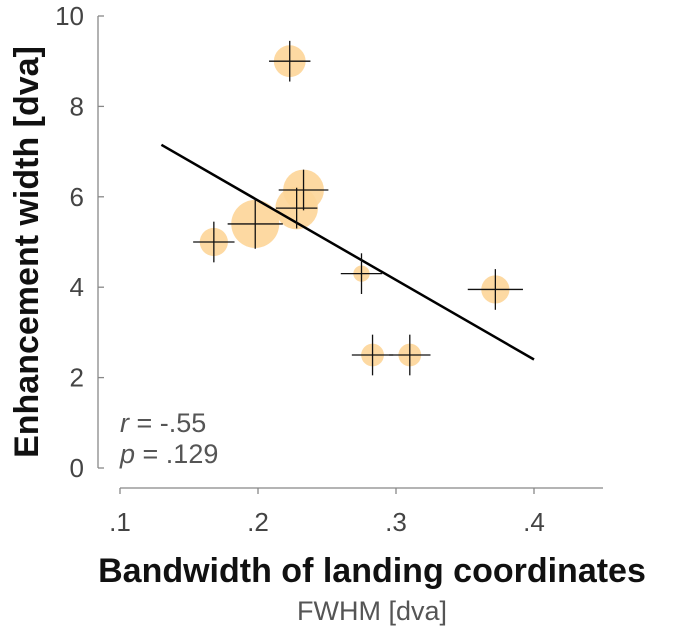 The width and height of the screenshot is (685, 634). What do you see at coordinates (534, 522) in the screenshot?
I see `x-tick-label: .4` at bounding box center [534, 522].